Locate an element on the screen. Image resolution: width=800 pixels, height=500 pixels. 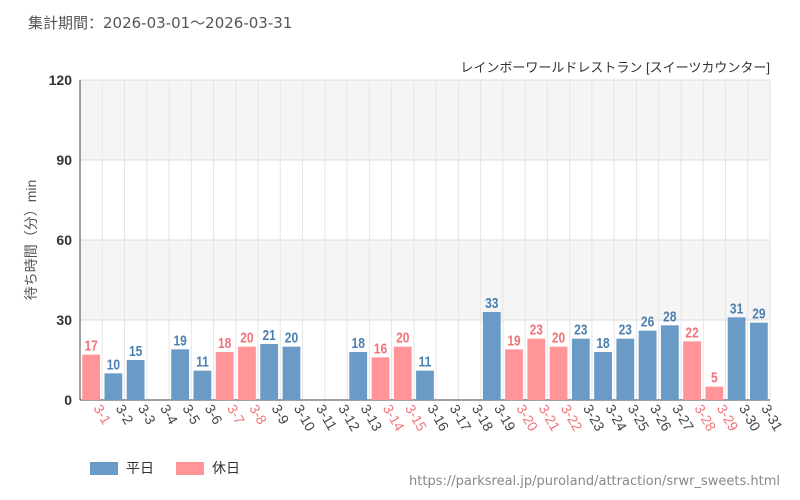
data-label-3-24: 18 is located at coordinates (603, 343).